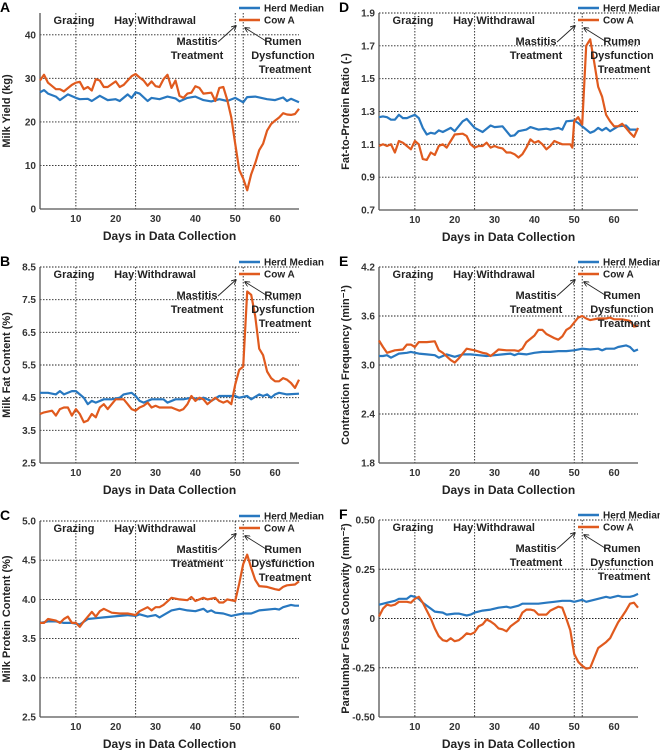  I want to click on y-tick-label: 1.1, so click(368, 145).